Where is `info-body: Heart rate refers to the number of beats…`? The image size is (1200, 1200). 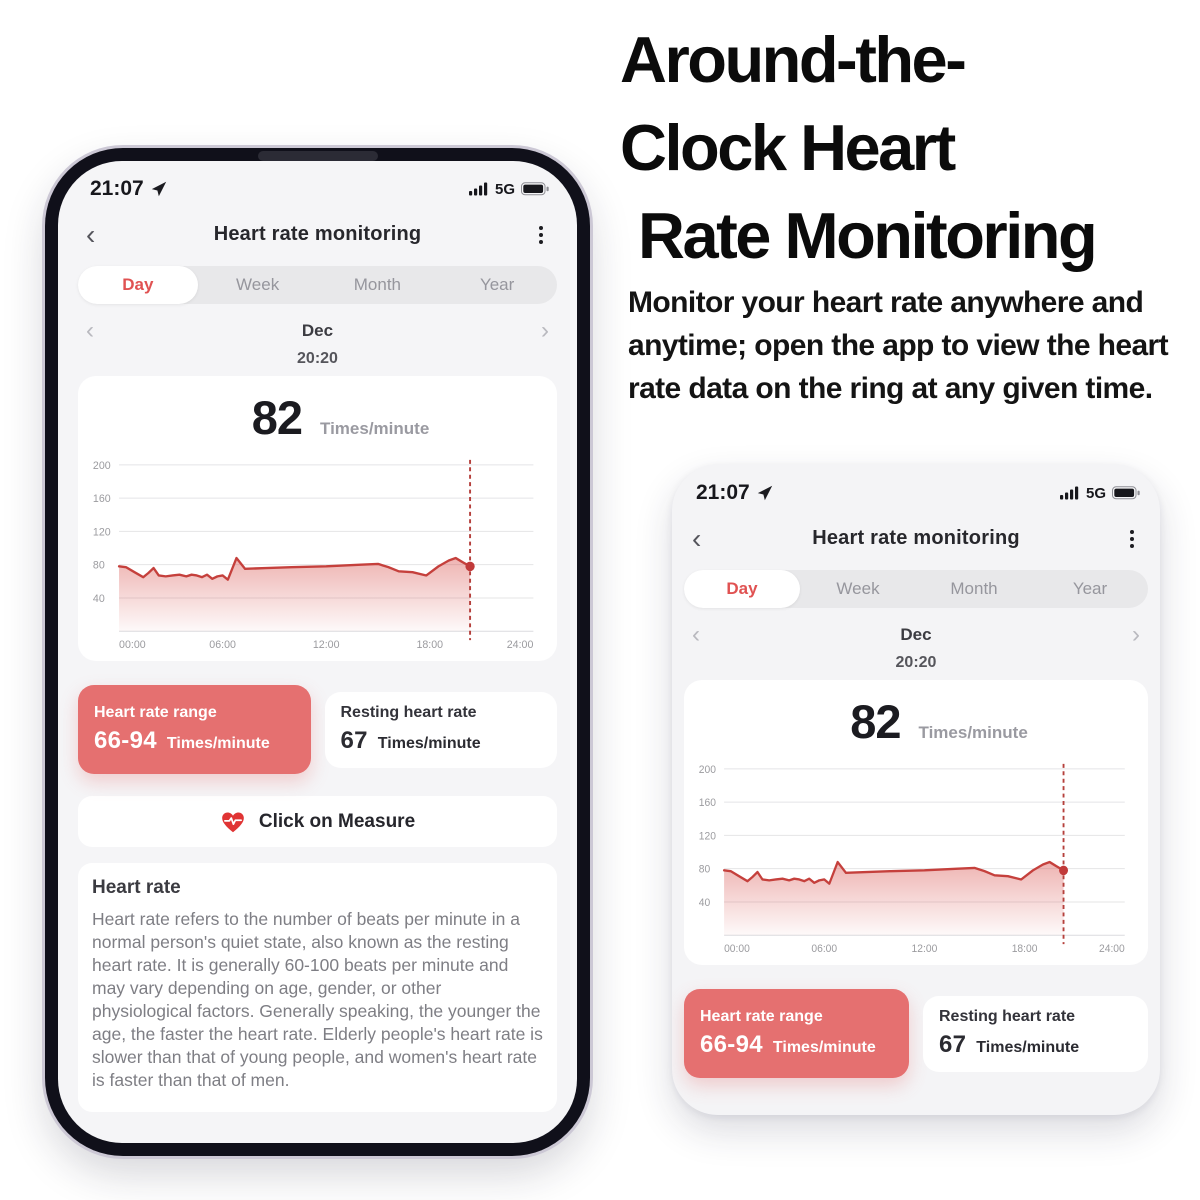 info-body: Heart rate refers to the number of beats… is located at coordinates (317, 999).